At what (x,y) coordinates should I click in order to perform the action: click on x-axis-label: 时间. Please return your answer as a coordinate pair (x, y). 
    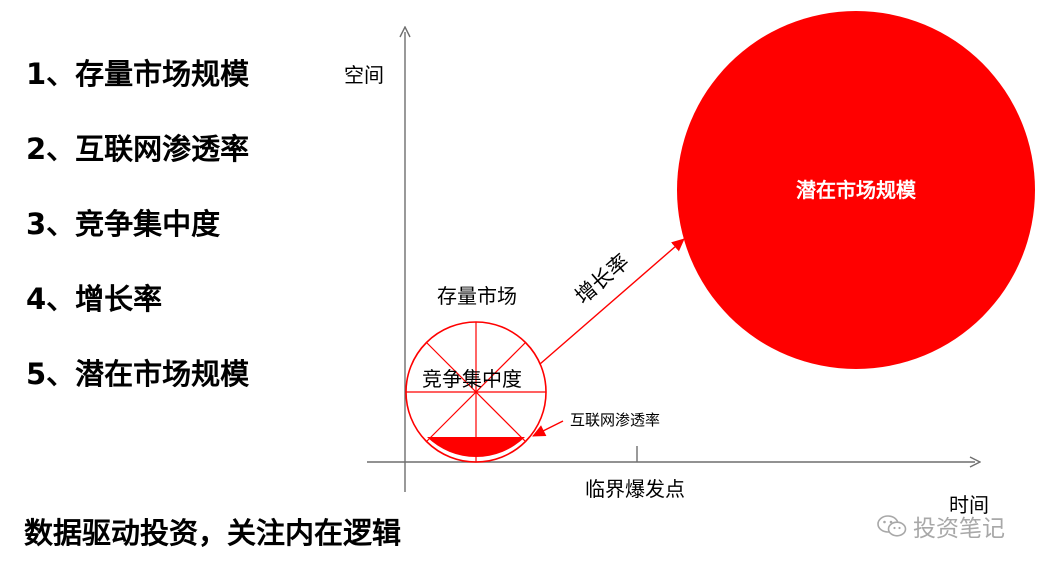
    Looking at the image, I should click on (969, 505).